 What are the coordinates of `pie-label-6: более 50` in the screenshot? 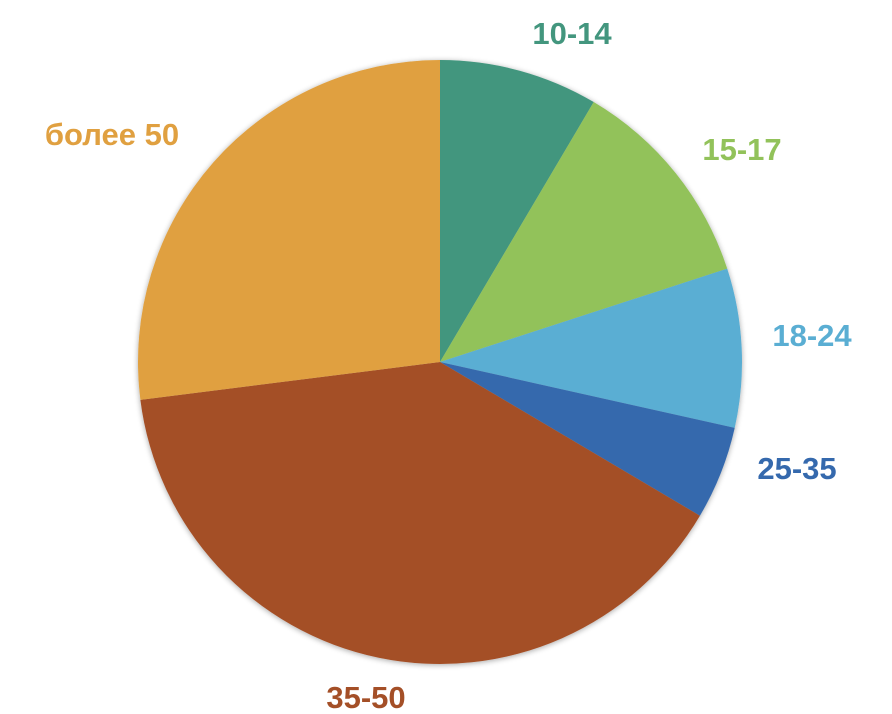 It's located at (112, 134).